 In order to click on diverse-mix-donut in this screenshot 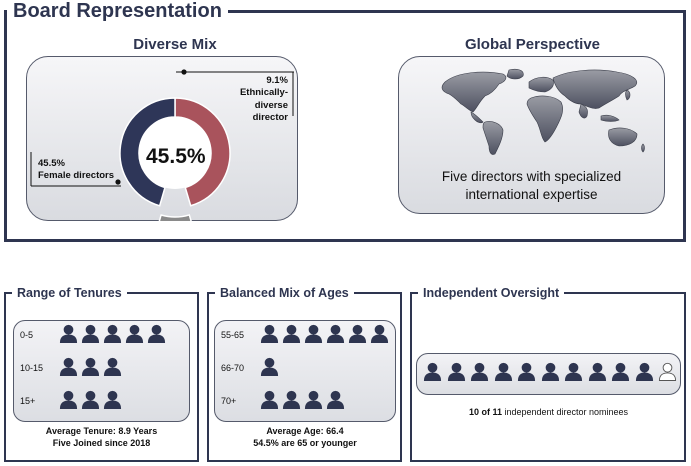, I will do `click(162, 145)`.